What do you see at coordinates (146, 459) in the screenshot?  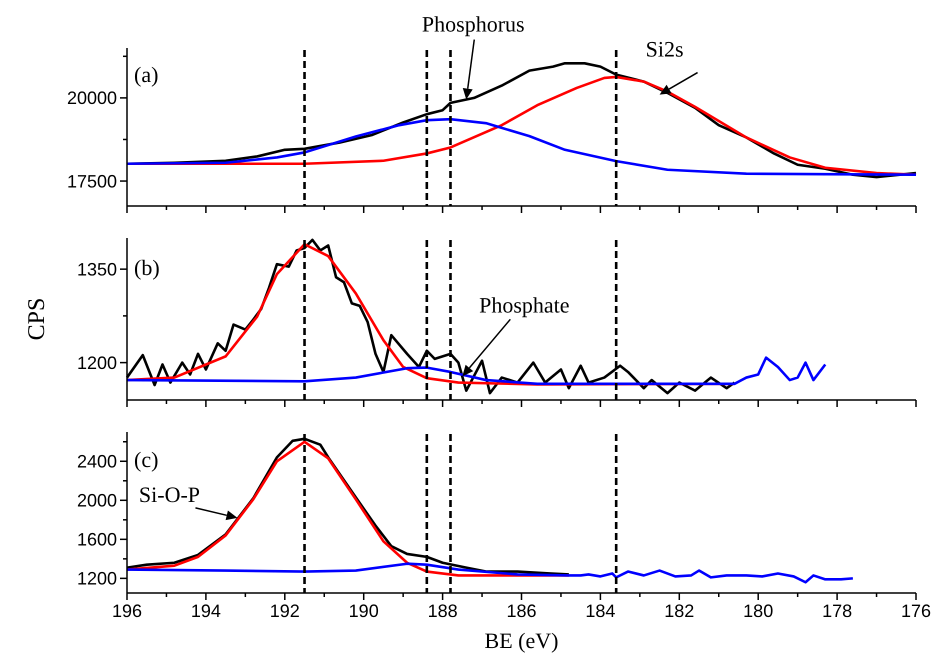 I see `annotation: (c)` at bounding box center [146, 459].